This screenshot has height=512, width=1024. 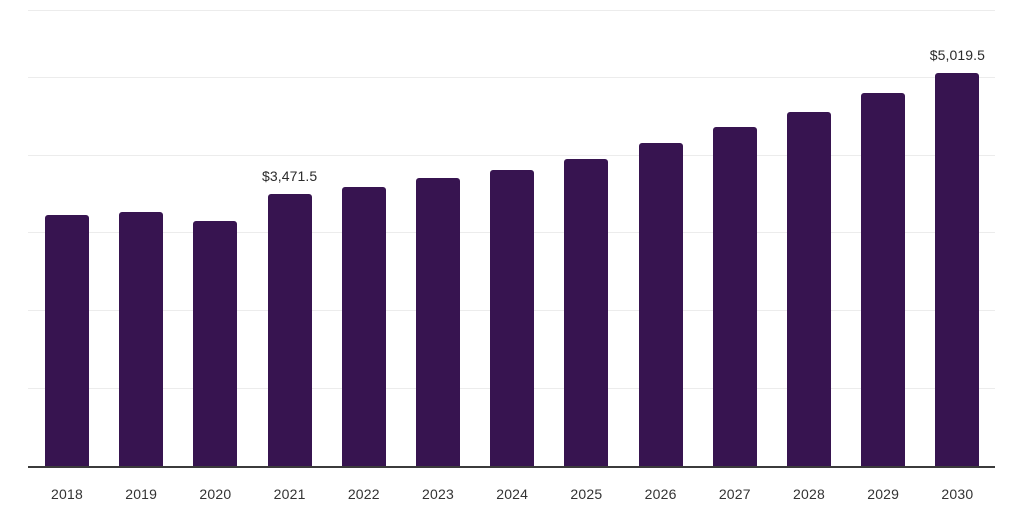 I want to click on bar-2027, so click(x=734, y=296).